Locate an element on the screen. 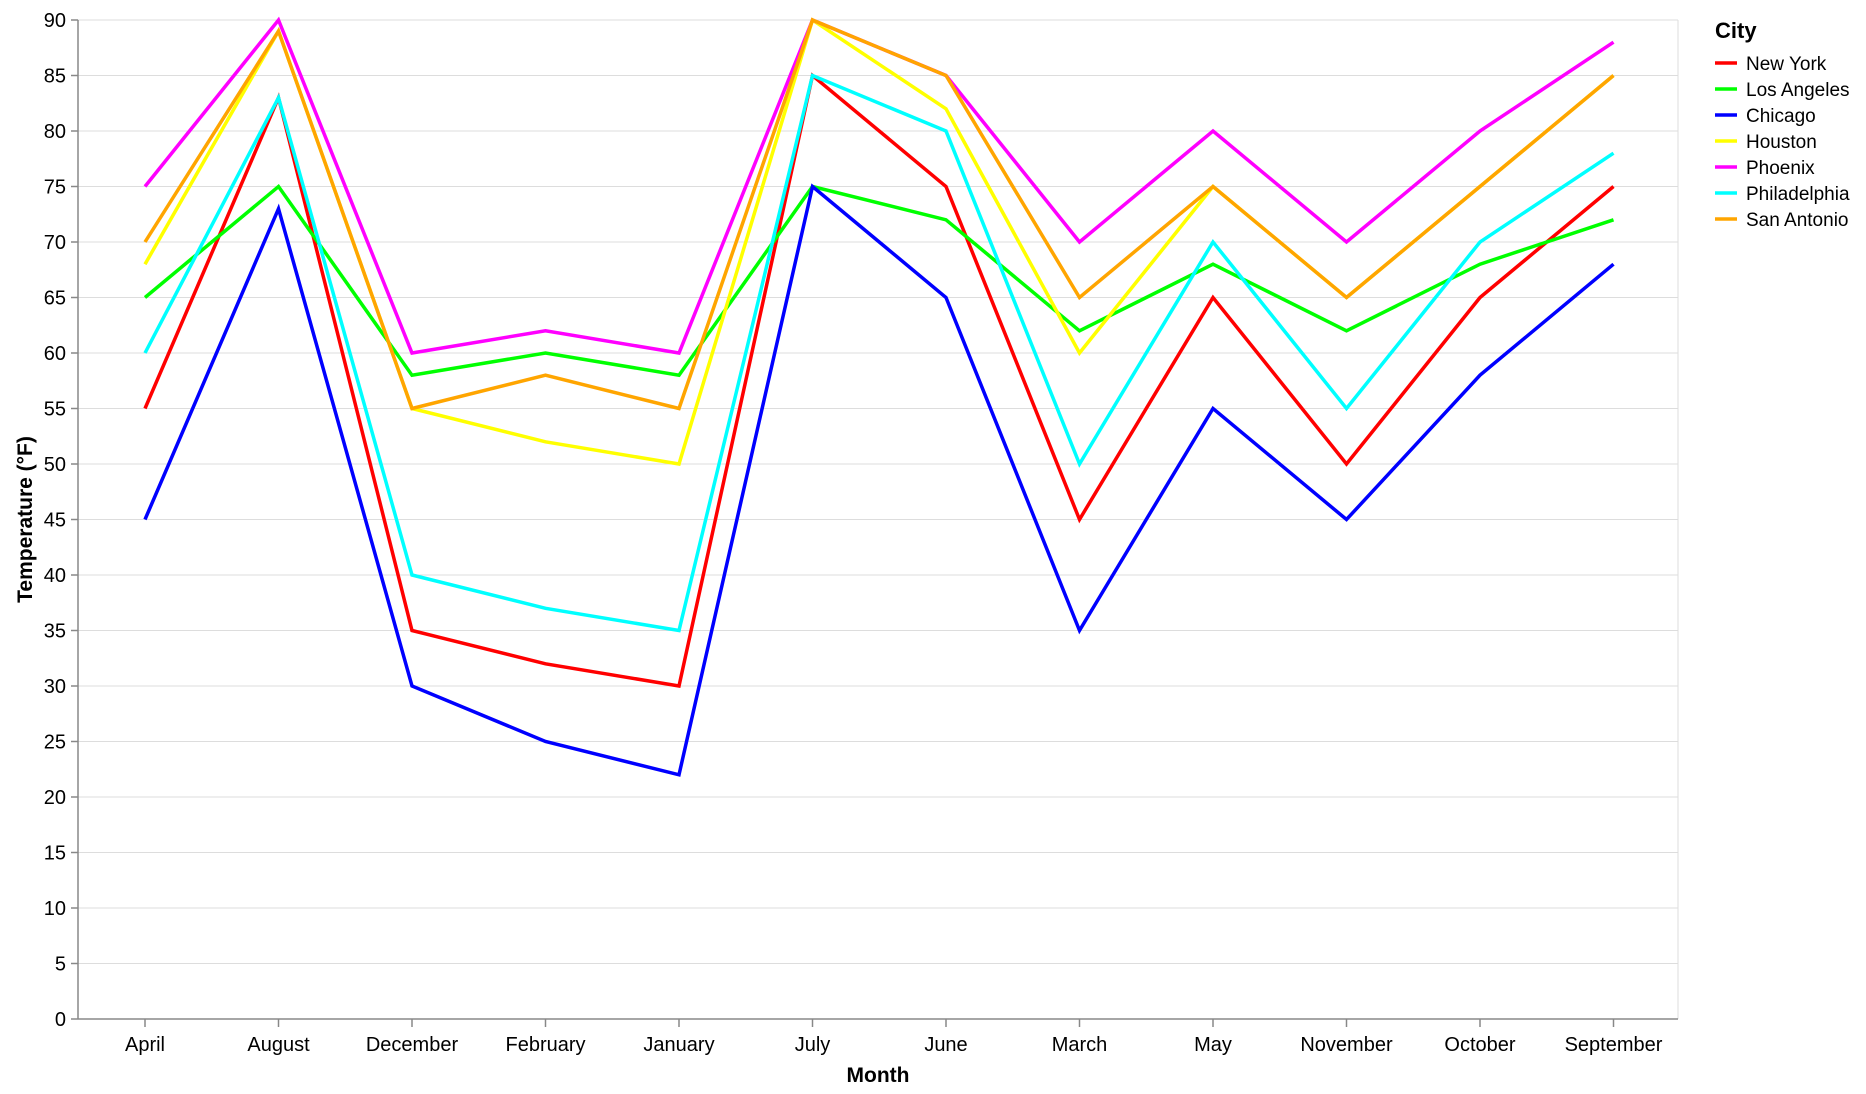  y-tick-label: 25 is located at coordinates (55, 743).